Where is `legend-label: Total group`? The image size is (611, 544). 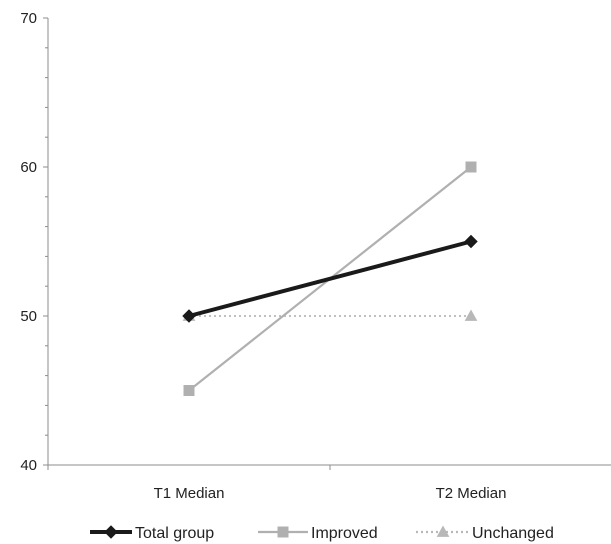
legend-label: Total group is located at coordinates (174, 533).